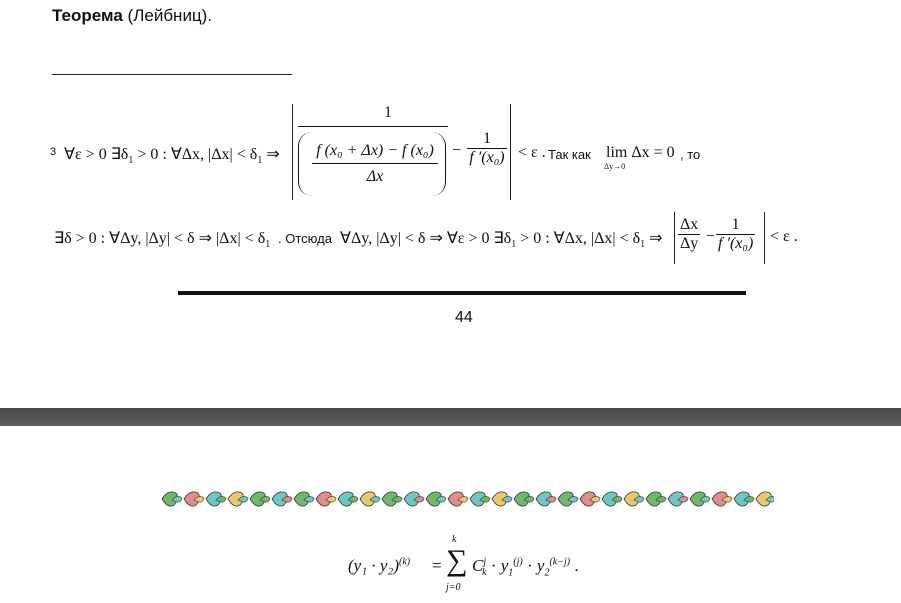 Image resolution: width=901 pixels, height=603 pixels. I want to click on page-bottom-rule, so click(462, 293).